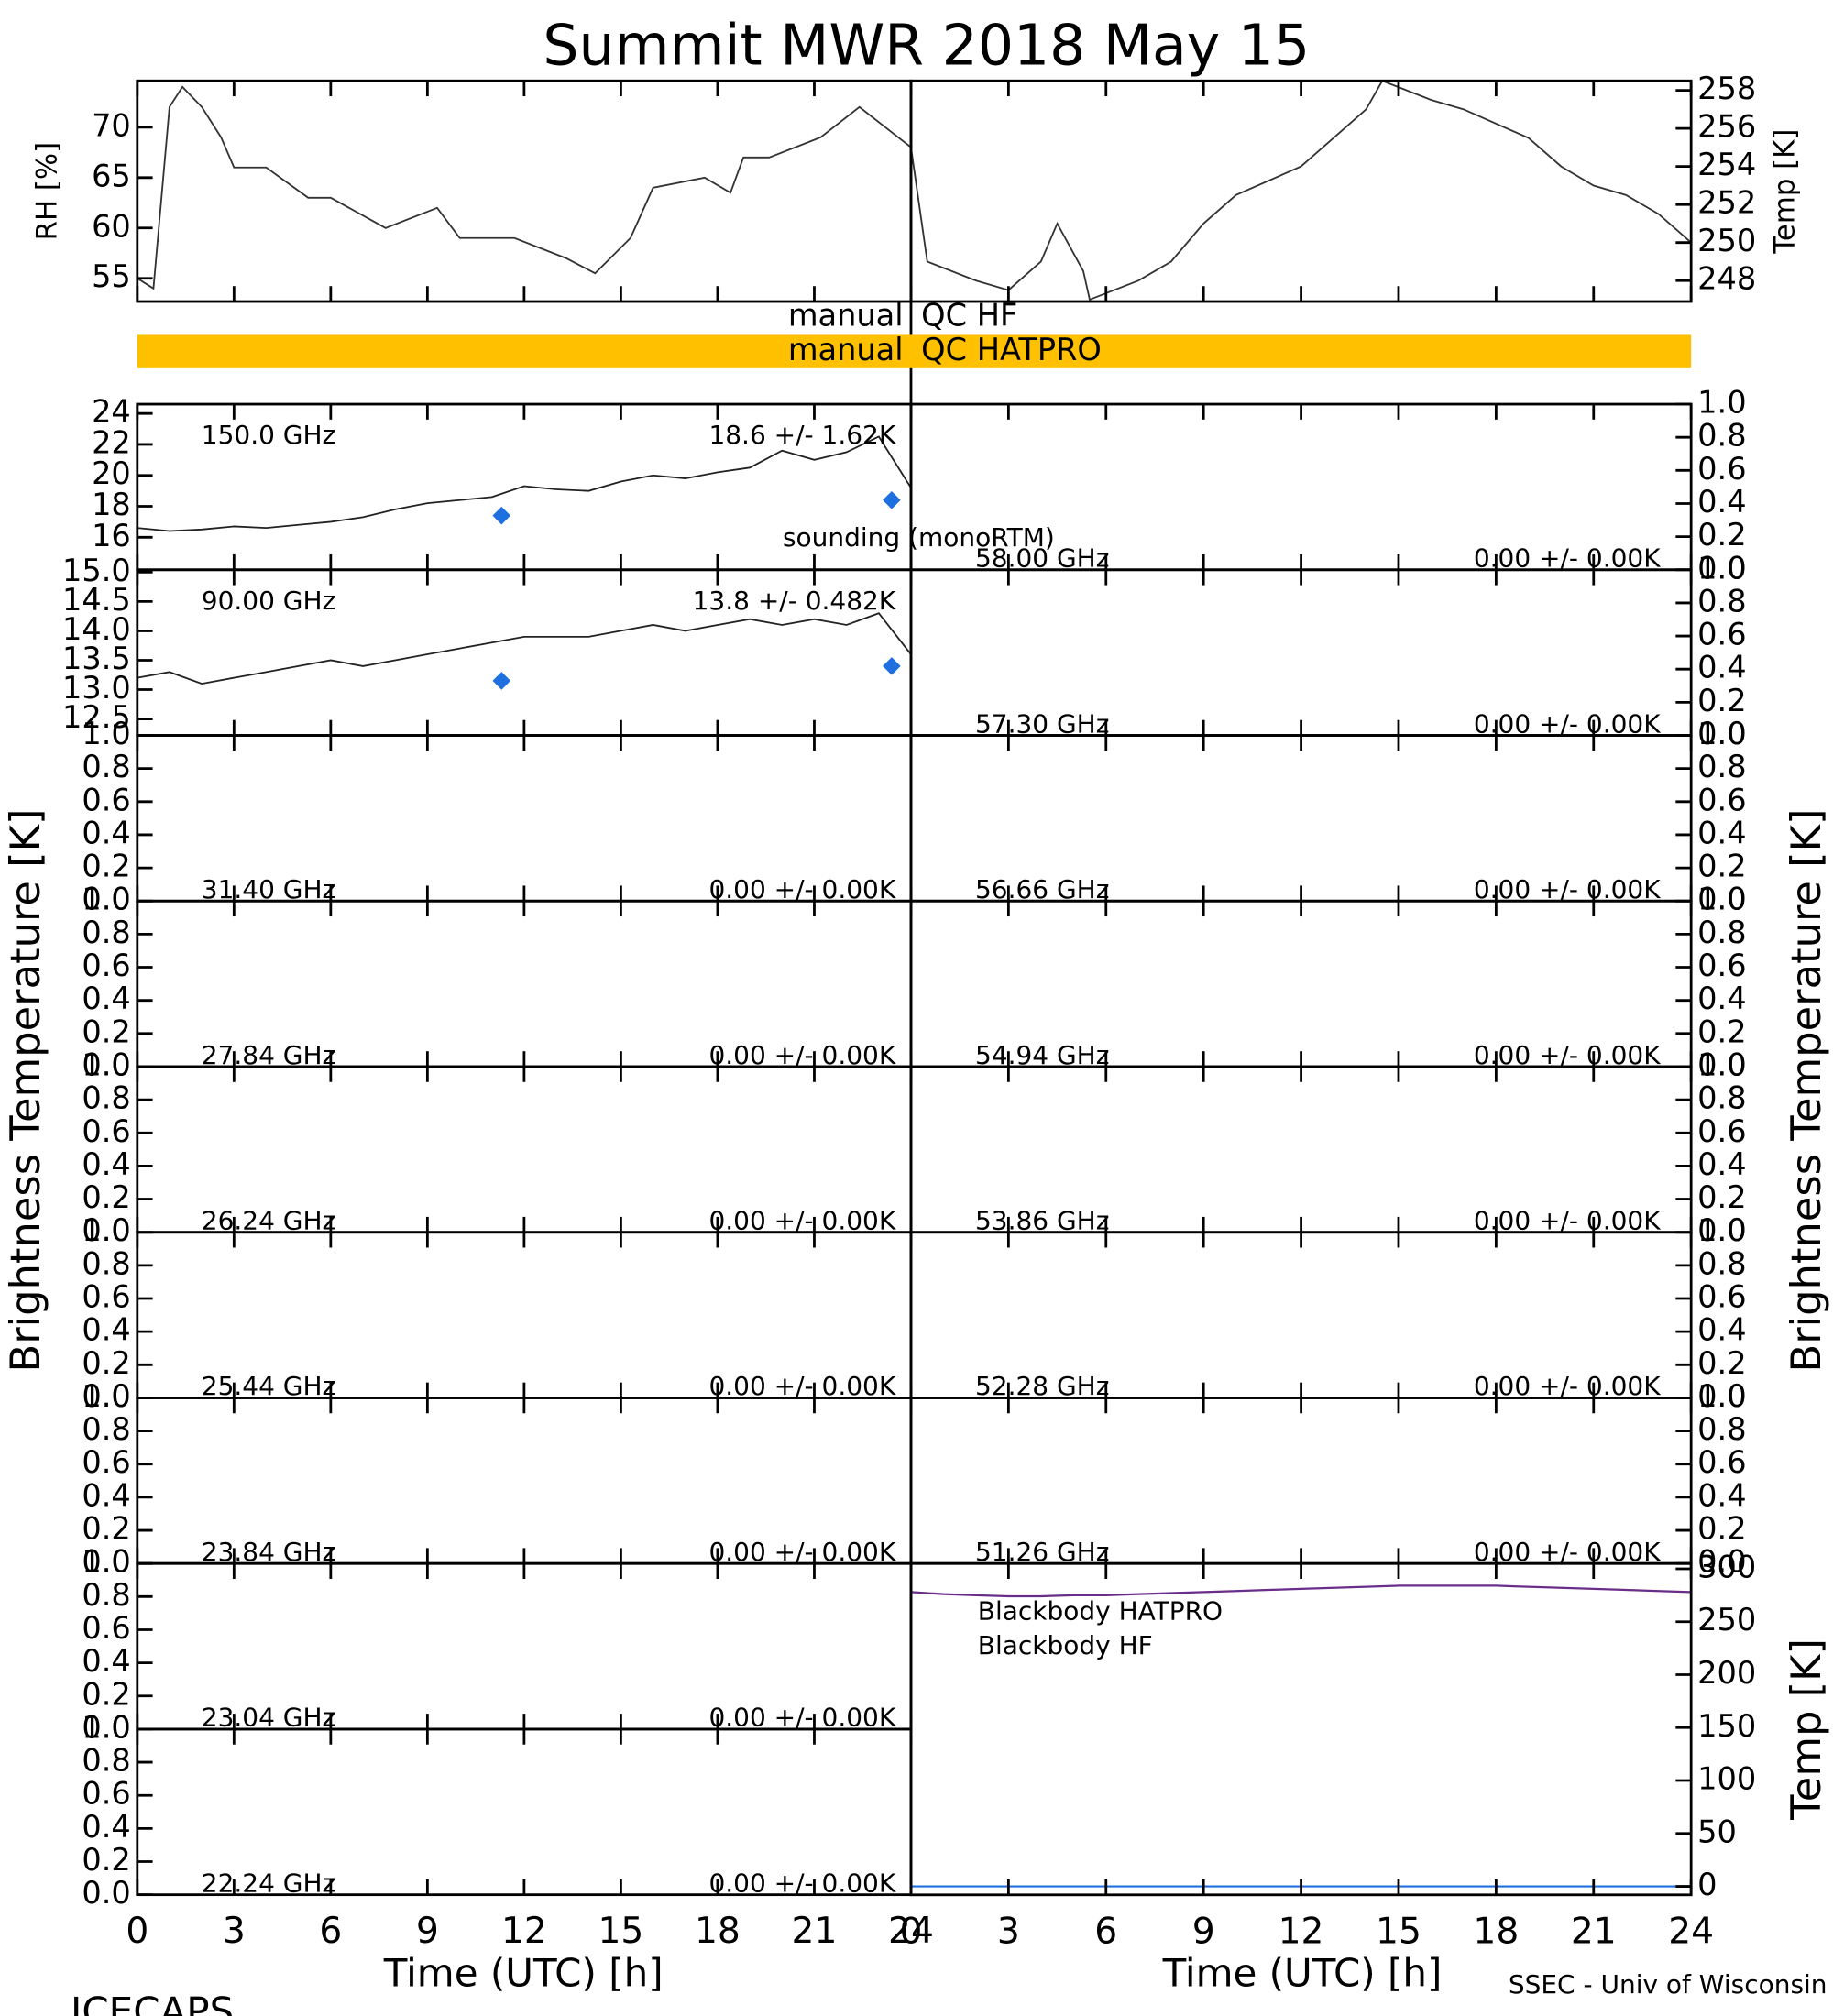 This screenshot has width=1833, height=2016. What do you see at coordinates (815, 1931) in the screenshot?
I see `x-tick-label: 21` at bounding box center [815, 1931].